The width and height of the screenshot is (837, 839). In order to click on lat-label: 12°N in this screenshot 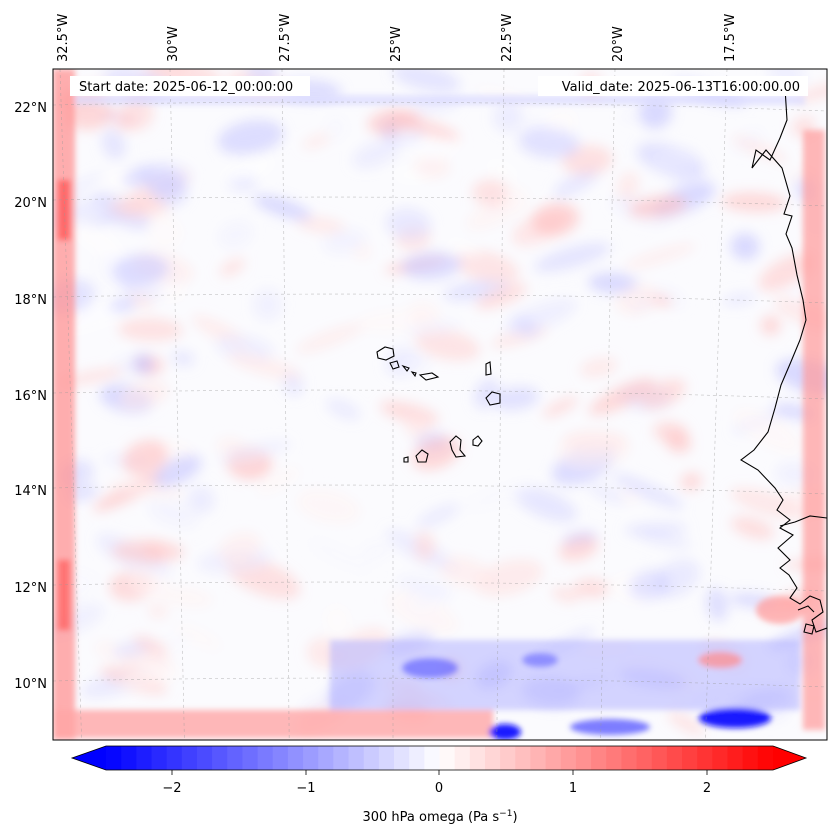, I will do `click(30, 588)`.